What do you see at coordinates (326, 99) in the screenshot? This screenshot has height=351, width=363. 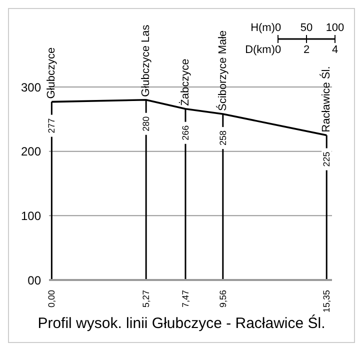 I see `ref-line-label: Racławice Śl.` at bounding box center [326, 99].